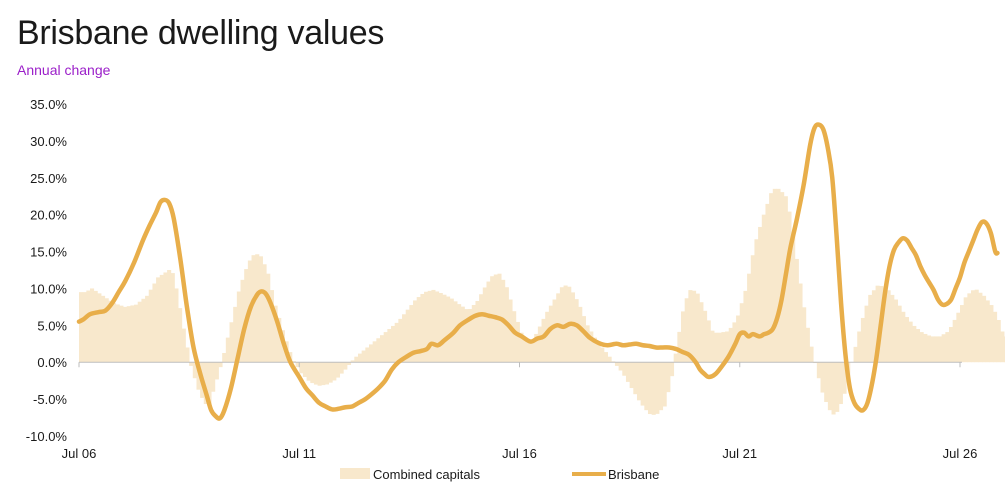 The width and height of the screenshot is (1005, 500). What do you see at coordinates (50, 399) in the screenshot?
I see `y-tick-label: -5.0%` at bounding box center [50, 399].